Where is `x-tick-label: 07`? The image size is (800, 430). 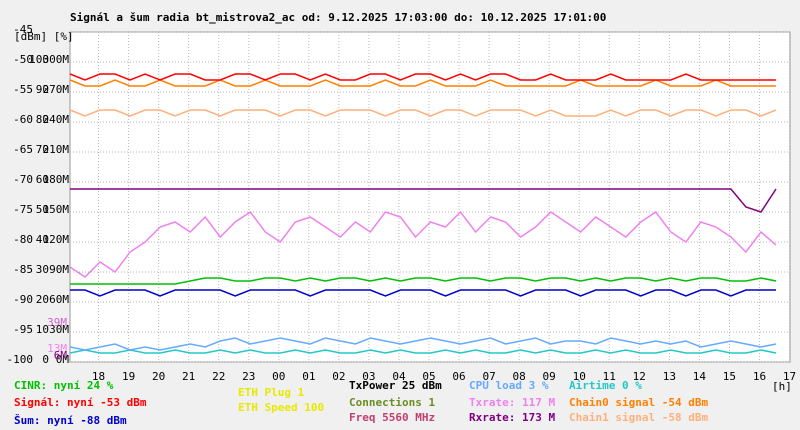
x-tick-label: 07 is located at coordinates (488, 376).